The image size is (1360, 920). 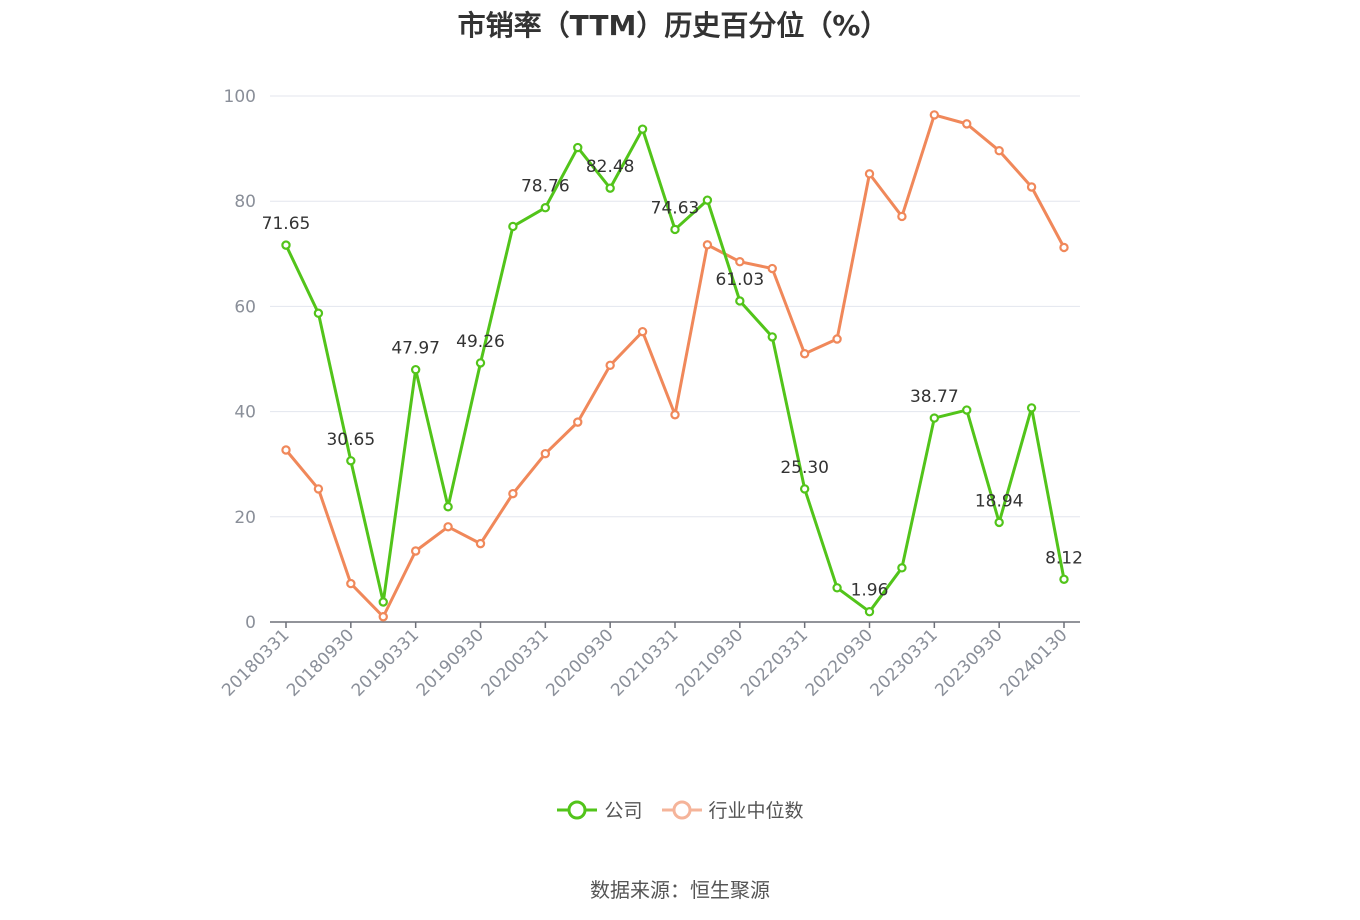 I want to click on x-tick-label: 20220331, so click(x=774, y=662).